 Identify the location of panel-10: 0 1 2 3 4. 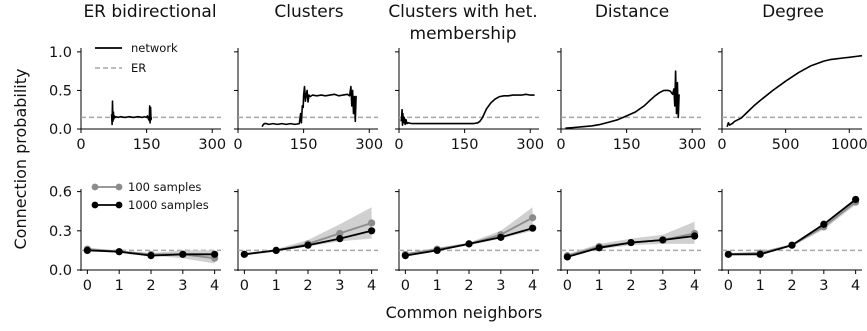
(790, 241).